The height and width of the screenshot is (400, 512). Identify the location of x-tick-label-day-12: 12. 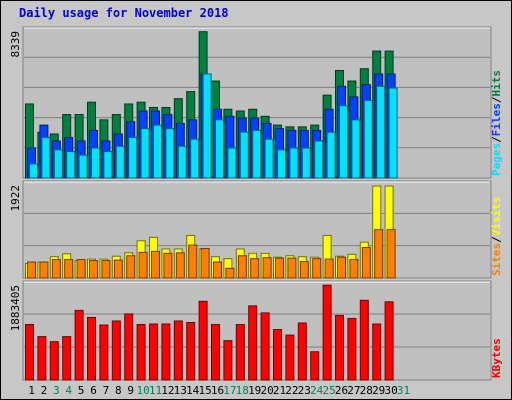
(167, 390).